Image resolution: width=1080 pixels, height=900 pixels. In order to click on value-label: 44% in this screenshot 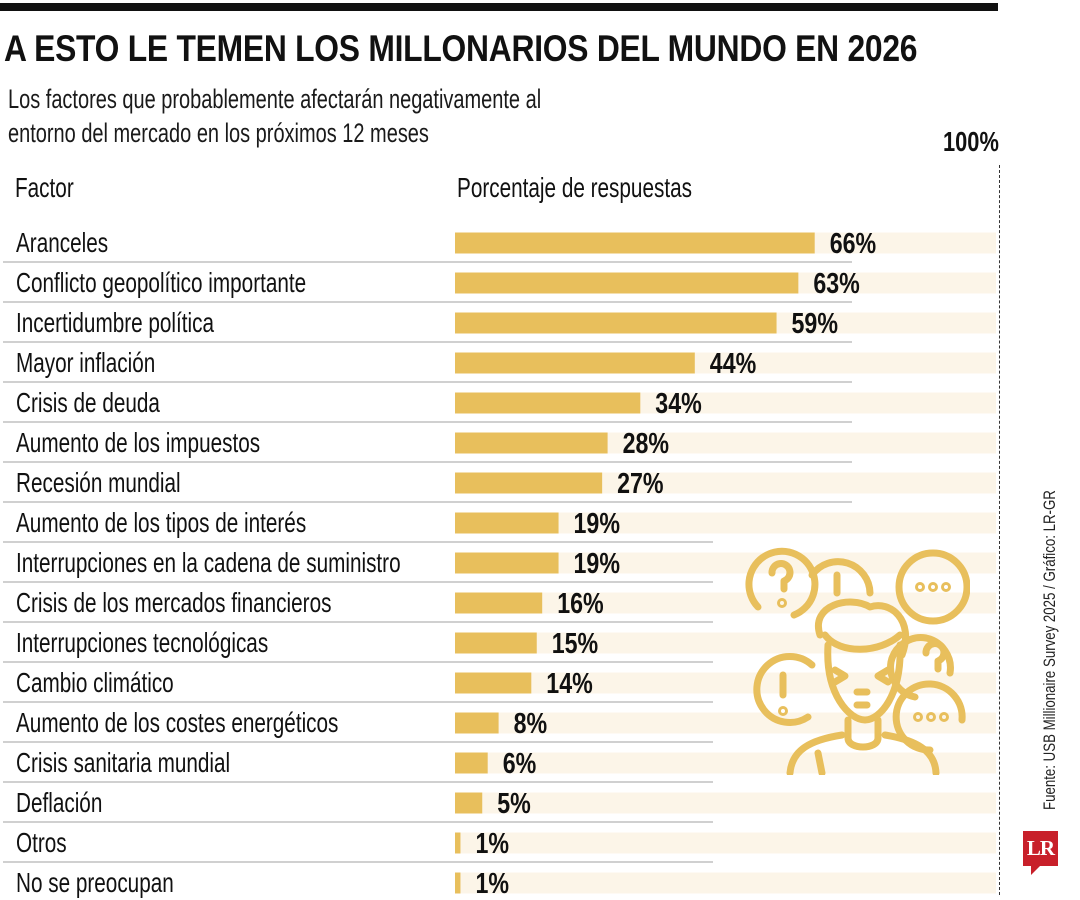, I will do `click(733, 362)`.